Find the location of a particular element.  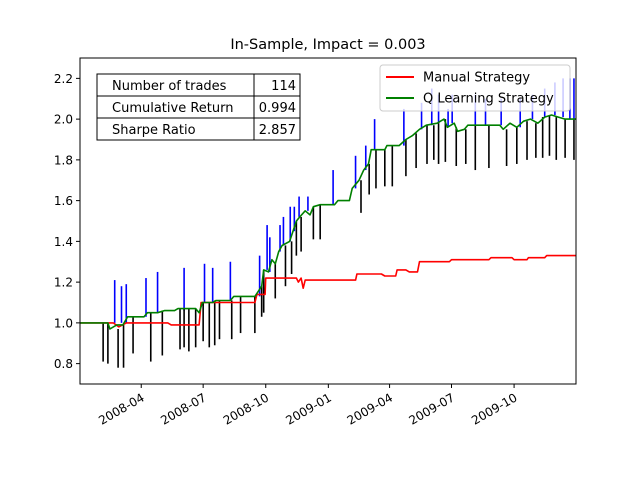

y-tick-label: 1.2 is located at coordinates (63, 283).